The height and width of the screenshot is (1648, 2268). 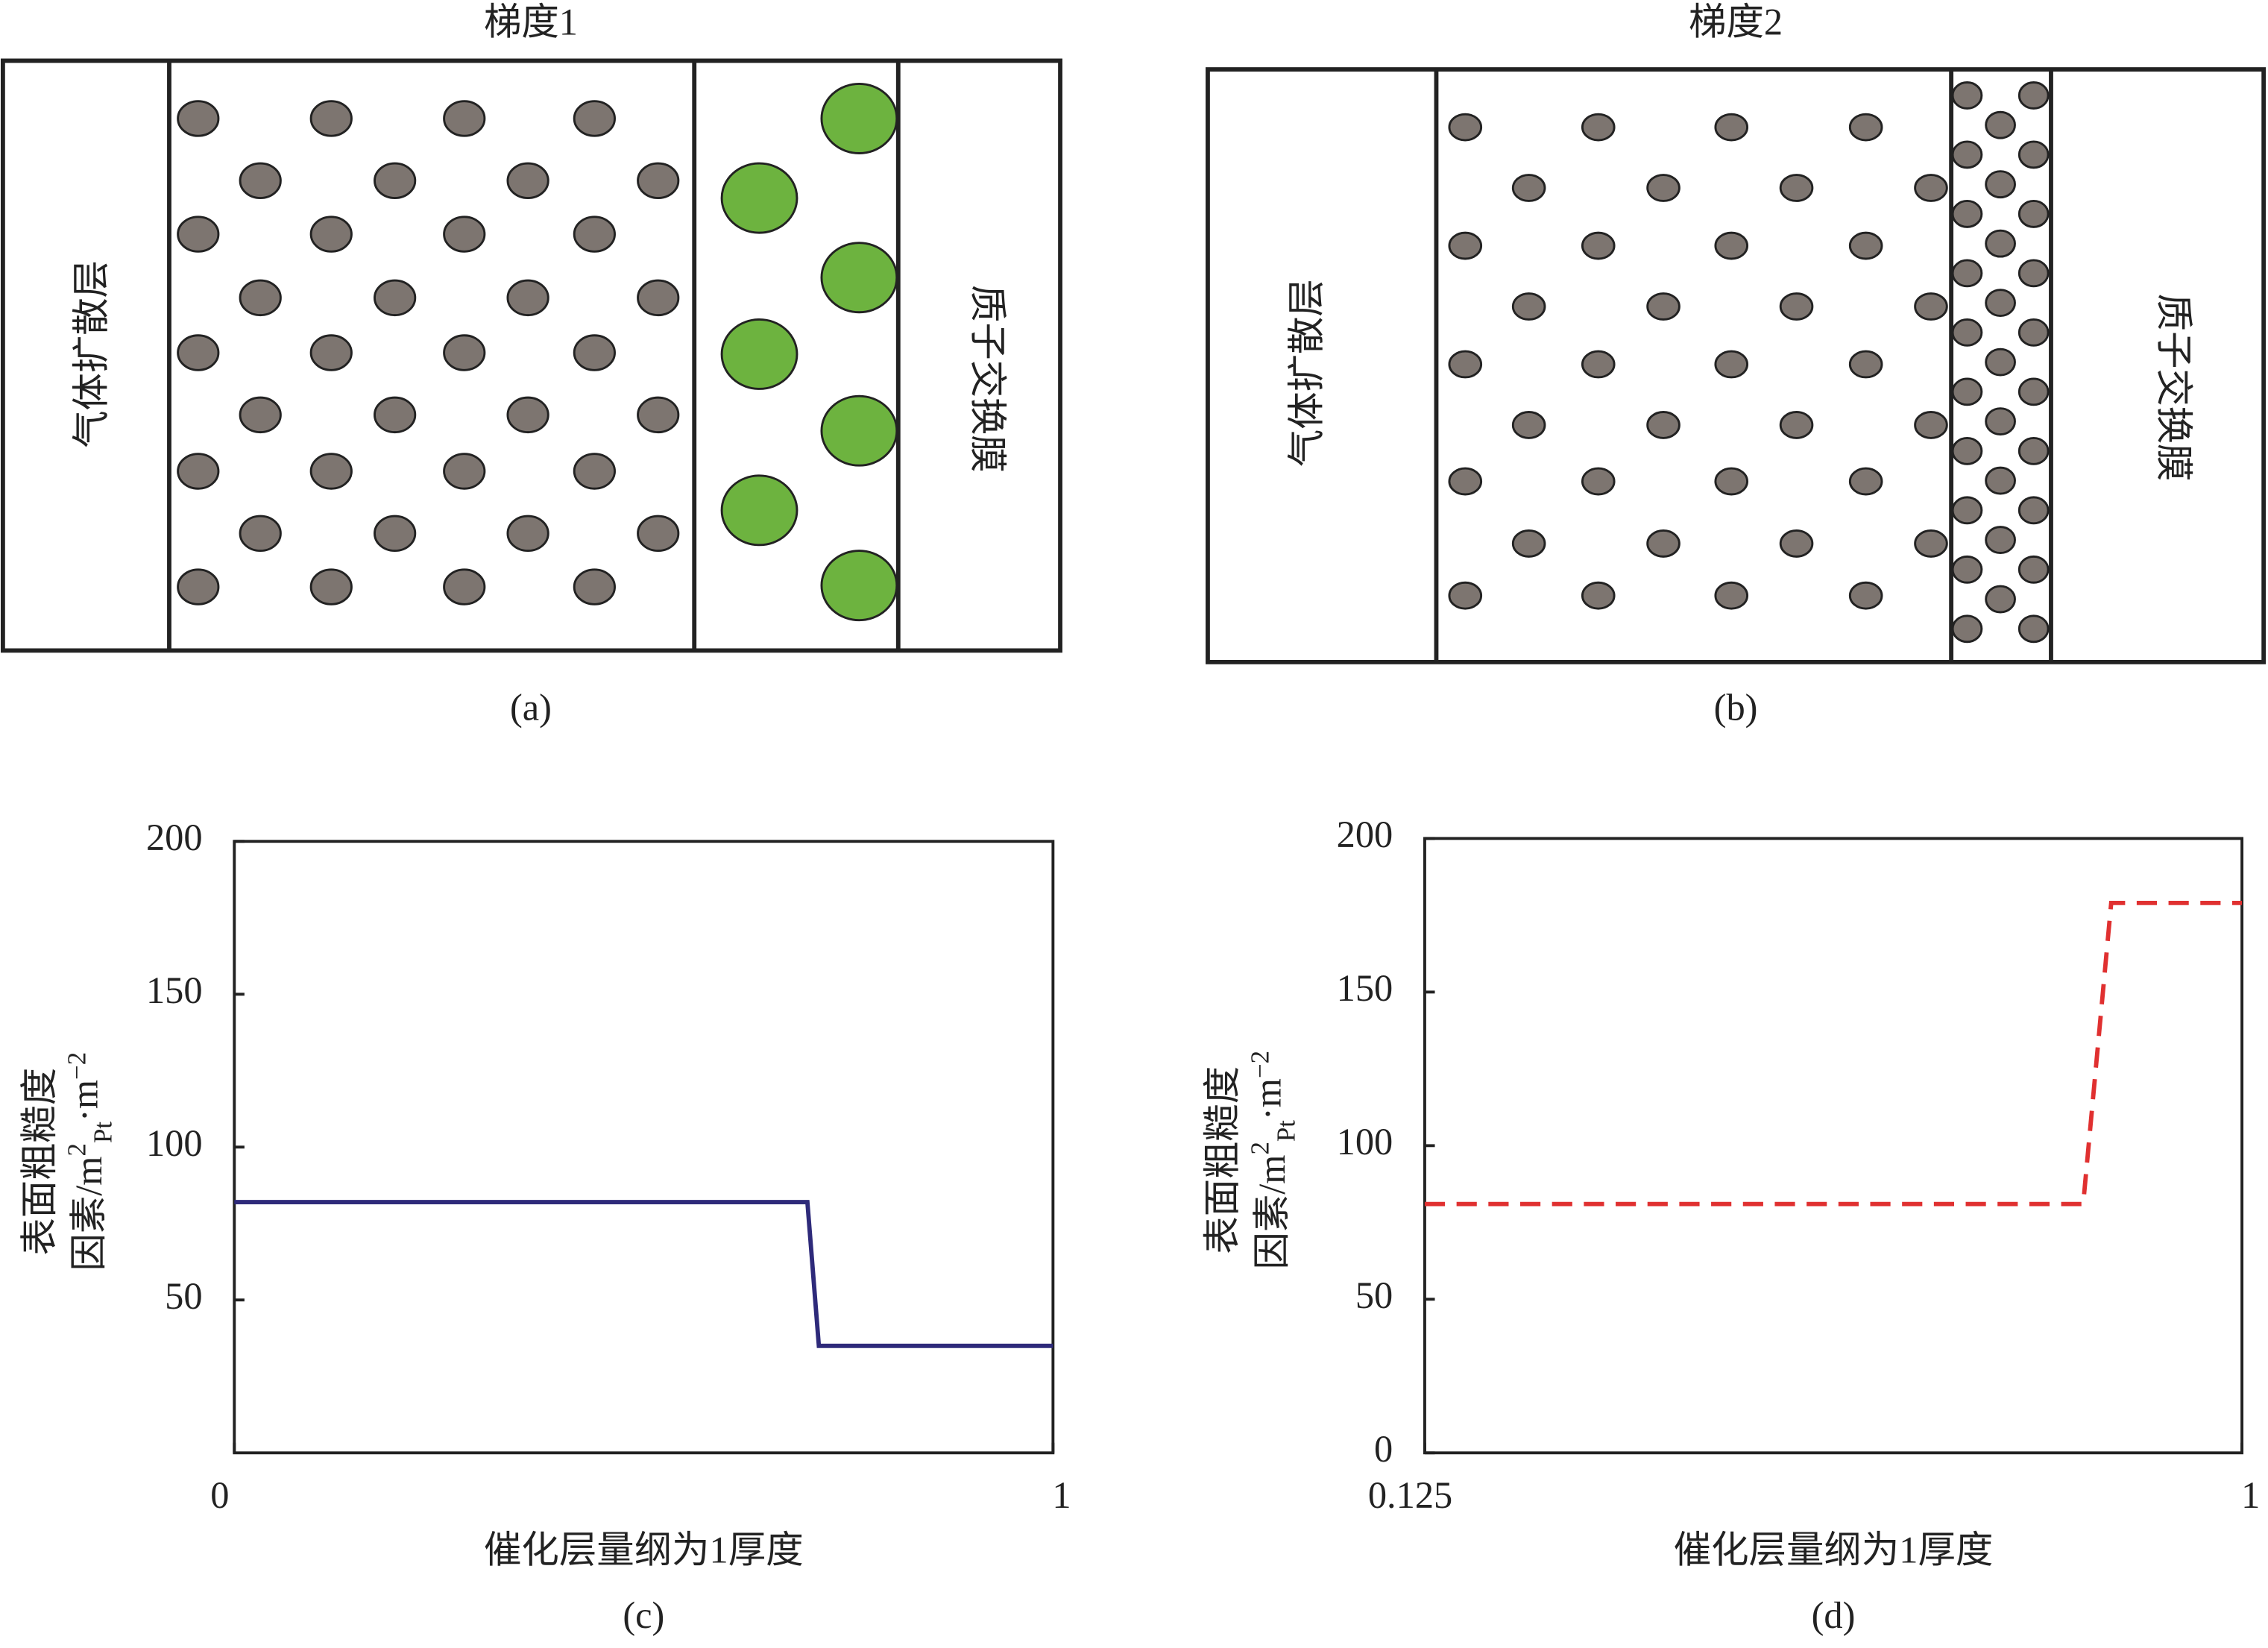 What do you see at coordinates (1736, 22) in the screenshot?
I see `diagram-title: 梯度2` at bounding box center [1736, 22].